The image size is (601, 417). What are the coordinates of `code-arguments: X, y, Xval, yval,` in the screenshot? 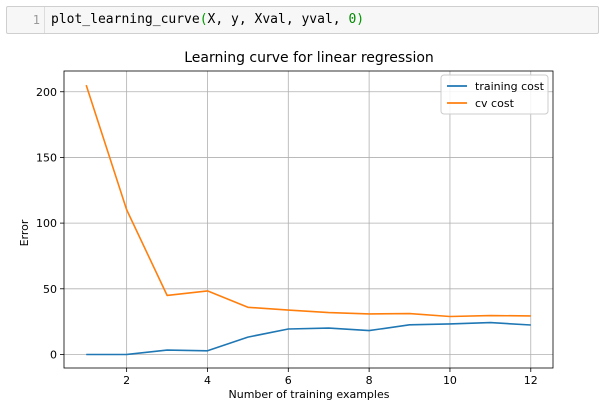 It's located at (278, 19).